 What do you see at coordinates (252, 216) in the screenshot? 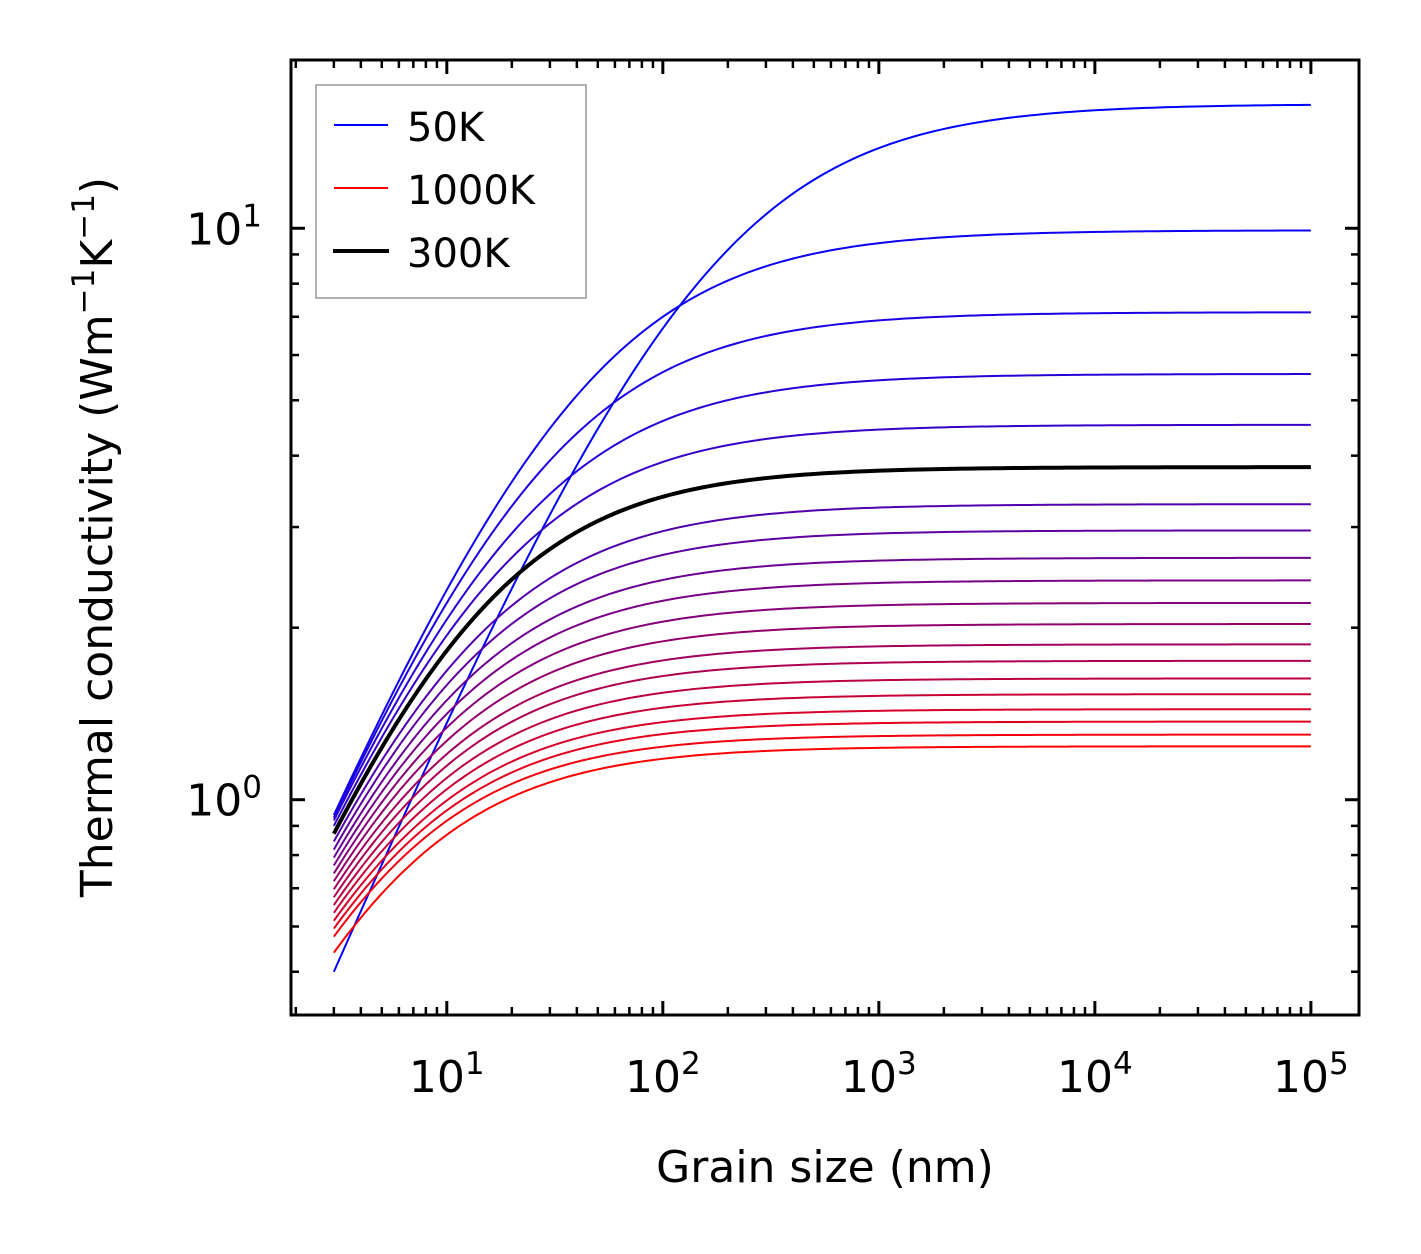
I see `y-tick-label-exp: 1` at bounding box center [252, 216].